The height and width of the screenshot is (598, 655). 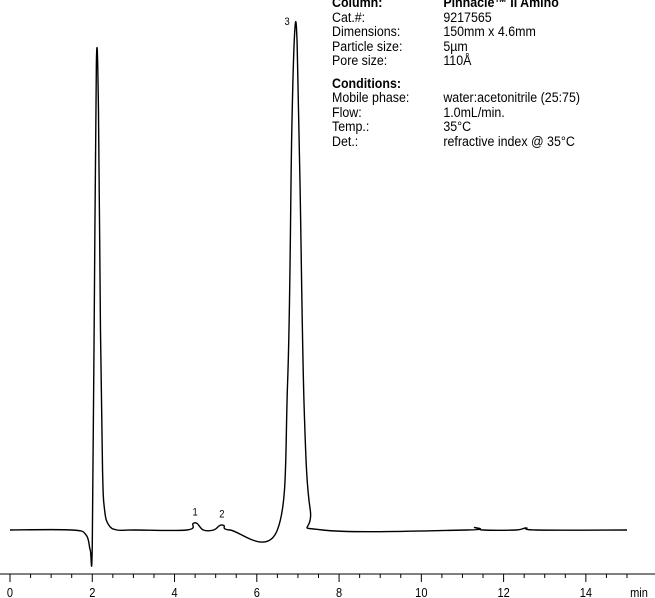 I want to click on condition-row-mobile-phase: Mobile phase: water:acetonitrile (25:75), so click(x=456, y=98).